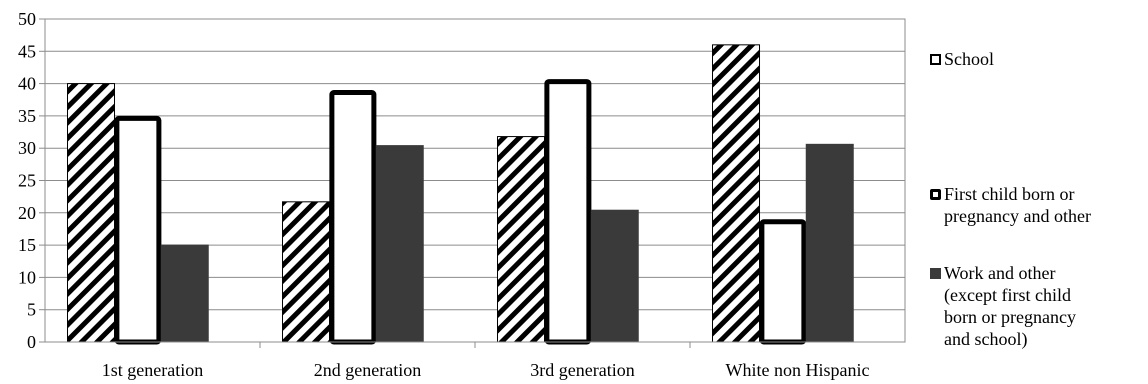 The width and height of the screenshot is (1148, 384). What do you see at coordinates (27, 19) in the screenshot?
I see `y-tick-label: 50` at bounding box center [27, 19].